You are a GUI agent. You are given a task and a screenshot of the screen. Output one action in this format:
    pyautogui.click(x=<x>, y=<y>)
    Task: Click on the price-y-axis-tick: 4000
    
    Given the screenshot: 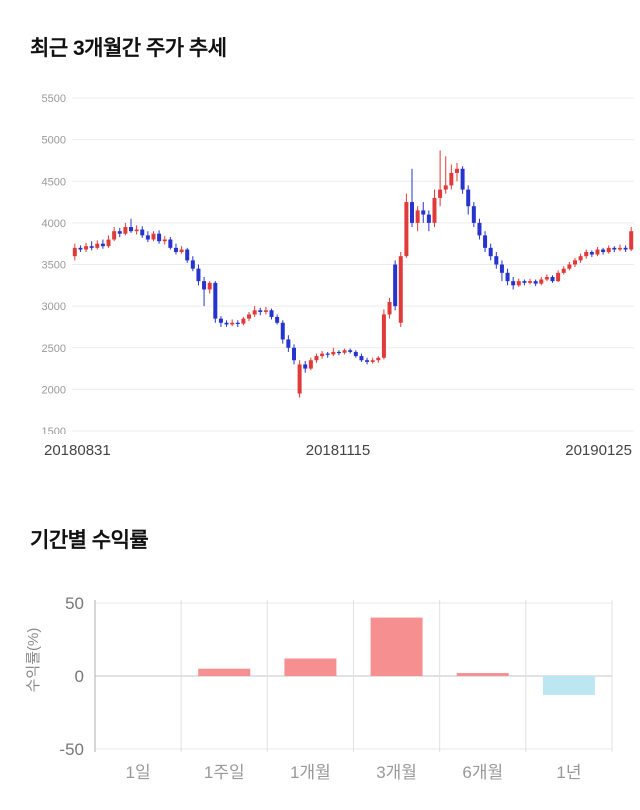 What is the action you would take?
    pyautogui.click(x=54, y=224)
    